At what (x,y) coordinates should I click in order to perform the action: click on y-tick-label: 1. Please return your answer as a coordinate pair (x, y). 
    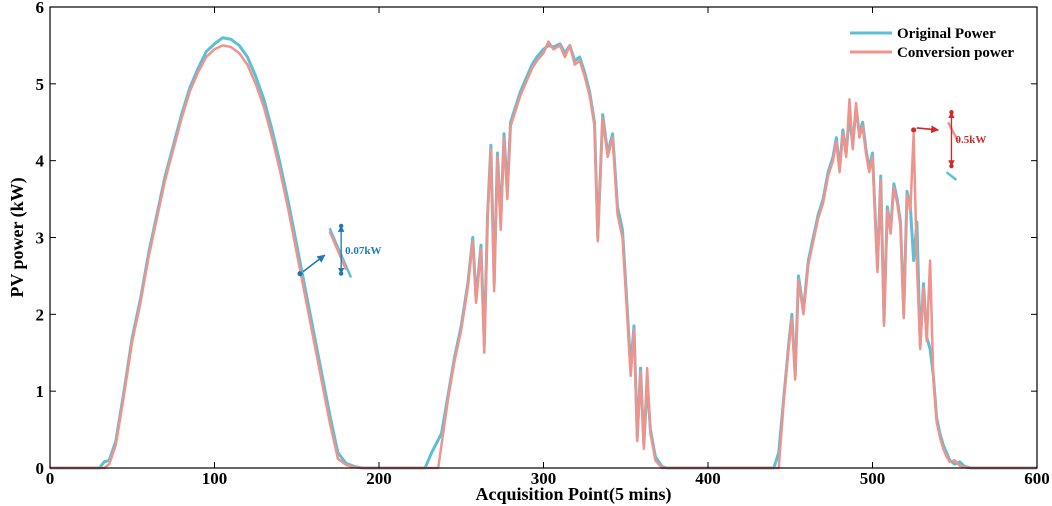
    Looking at the image, I should click on (40, 391).